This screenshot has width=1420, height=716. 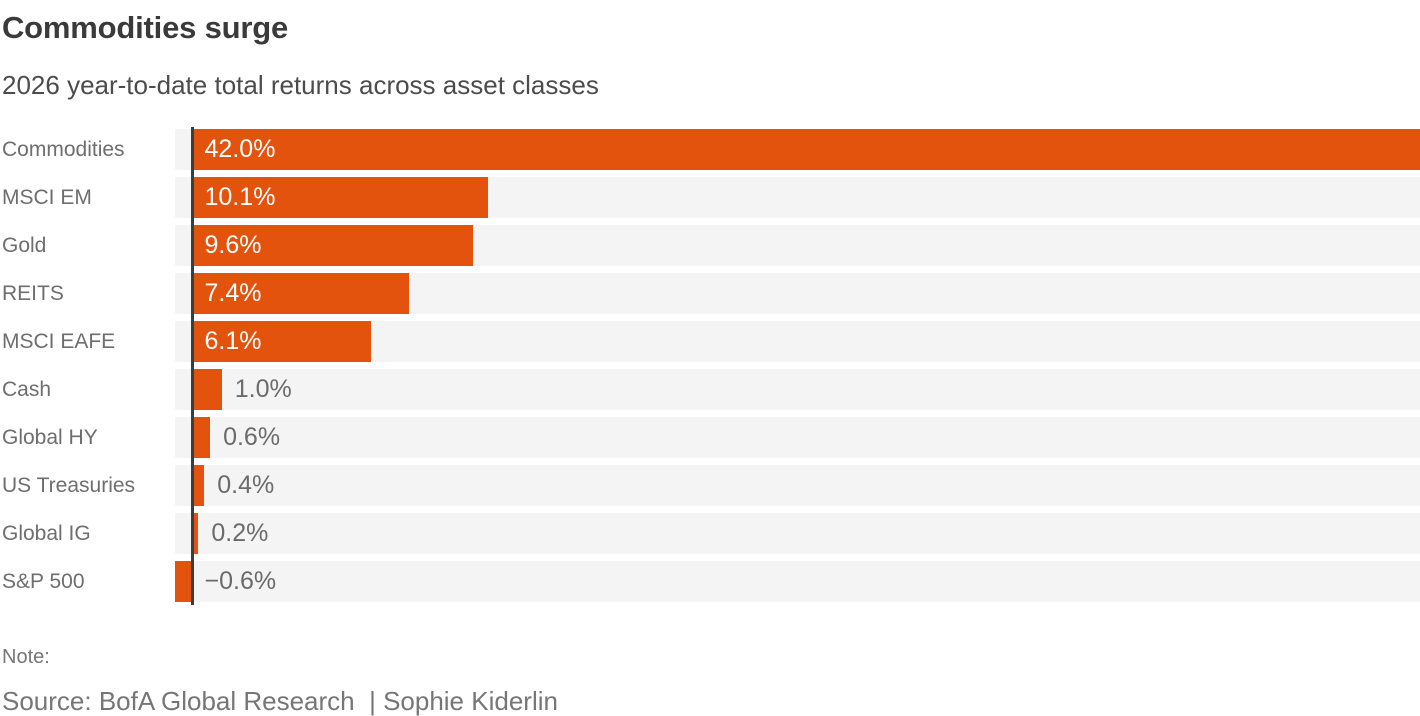 I want to click on bar-track: 0.6%, so click(x=797, y=437).